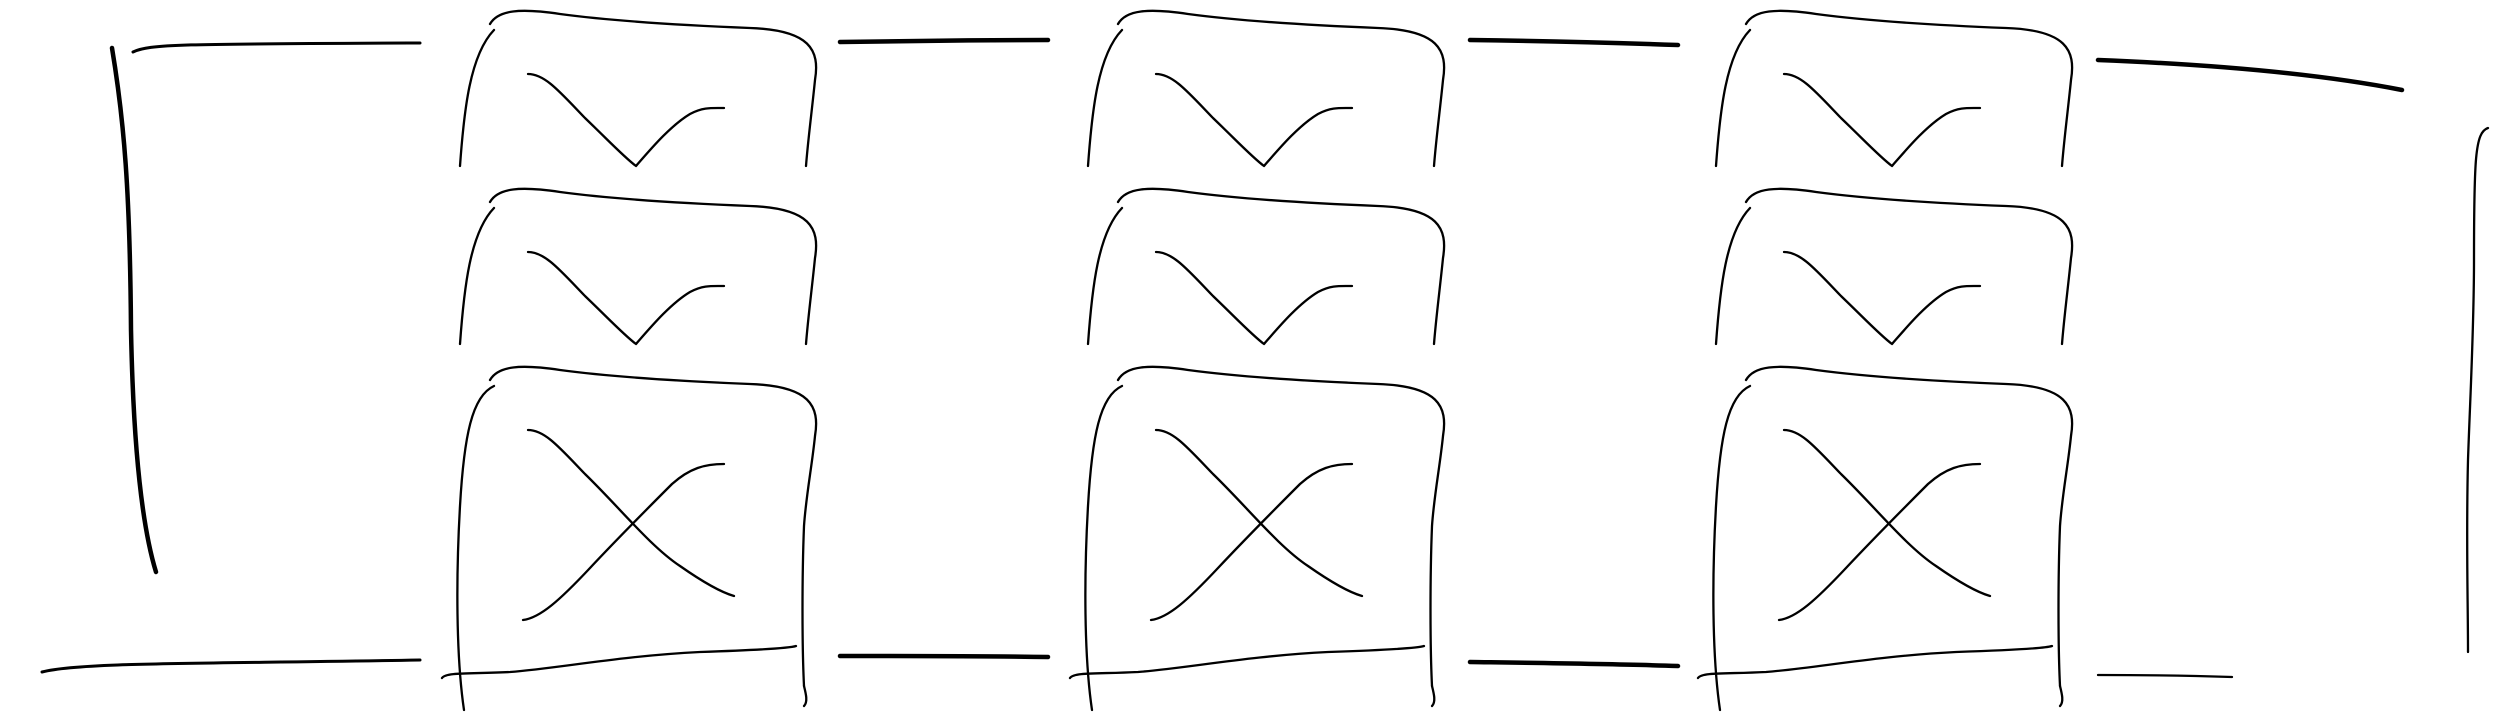 Image resolution: width=2516 pixels, height=712 pixels. I want to click on right-bracket-vertical, so click(2477, 390).